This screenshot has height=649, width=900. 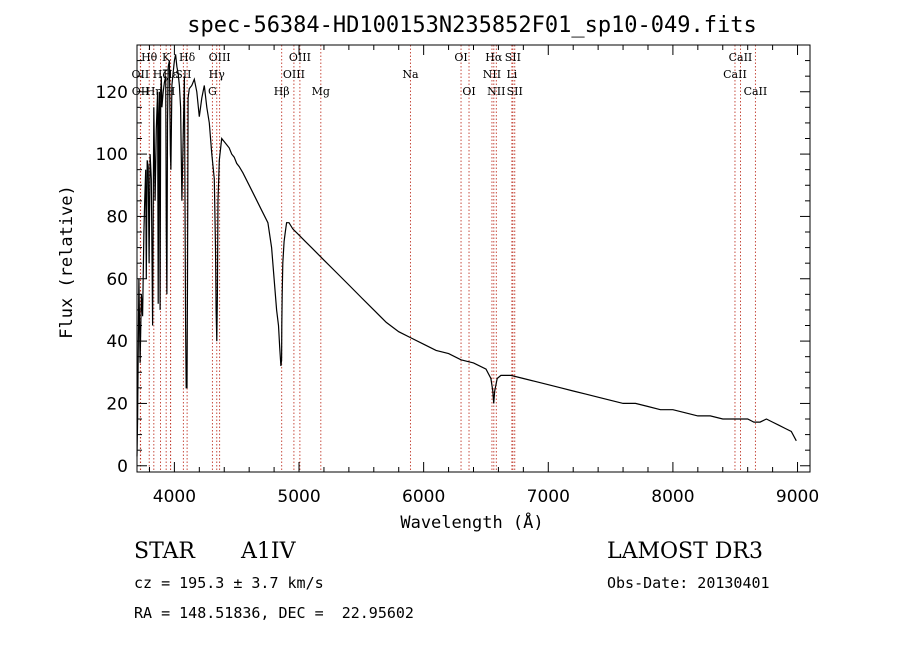 What do you see at coordinates (117, 404) in the screenshot?
I see `y-tick-label-1: 20` at bounding box center [117, 404].